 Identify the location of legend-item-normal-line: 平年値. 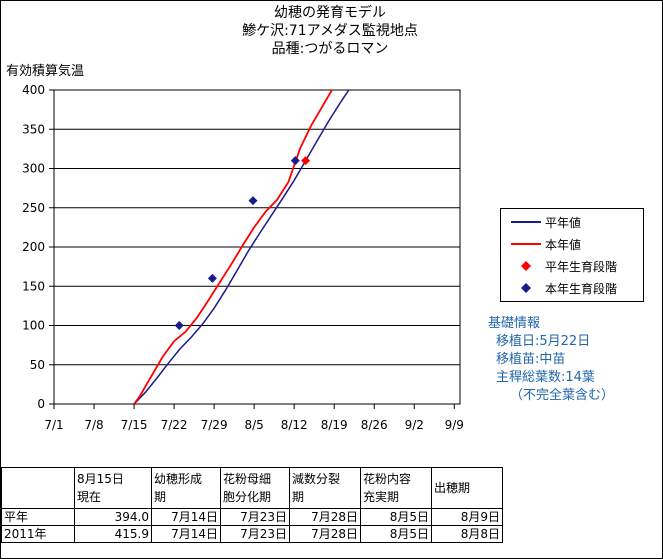
(572, 222).